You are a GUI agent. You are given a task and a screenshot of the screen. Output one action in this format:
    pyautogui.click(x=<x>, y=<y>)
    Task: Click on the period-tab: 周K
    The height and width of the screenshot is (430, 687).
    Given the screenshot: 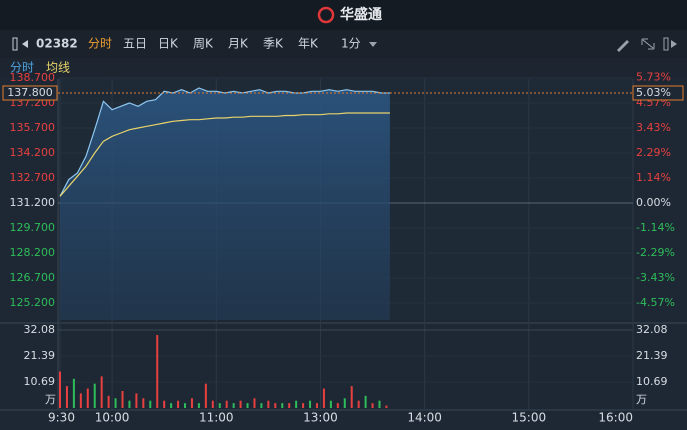 What is the action you would take?
    pyautogui.click(x=203, y=44)
    